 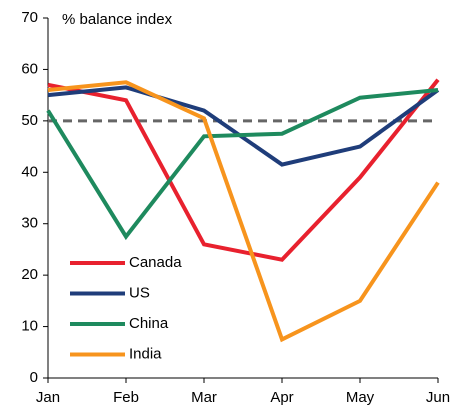 What do you see at coordinates (204, 397) in the screenshot?
I see `x-tick-label: Mar` at bounding box center [204, 397].